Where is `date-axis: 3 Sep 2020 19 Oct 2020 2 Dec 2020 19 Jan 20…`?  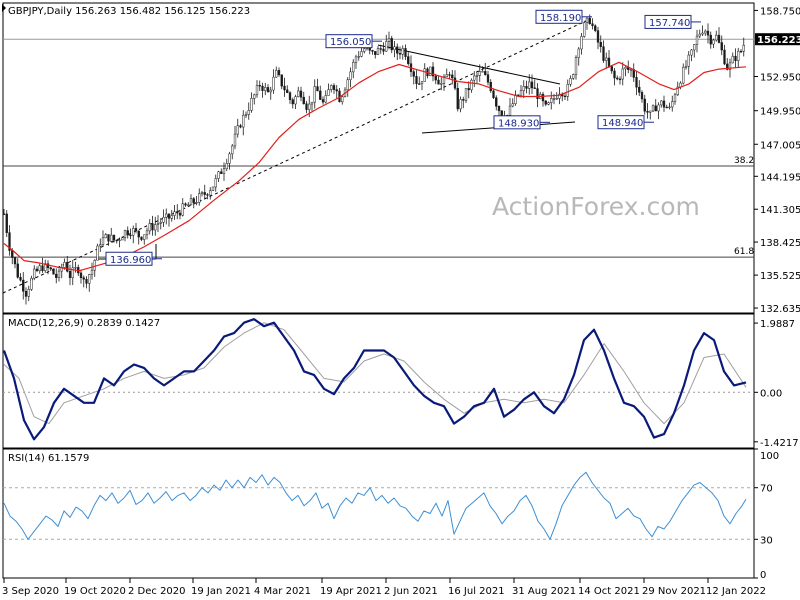 date-axis: 3 Sep 2020 19 Oct 2020 2 Dec 2020 19 Jan 20… is located at coordinates (384, 587).